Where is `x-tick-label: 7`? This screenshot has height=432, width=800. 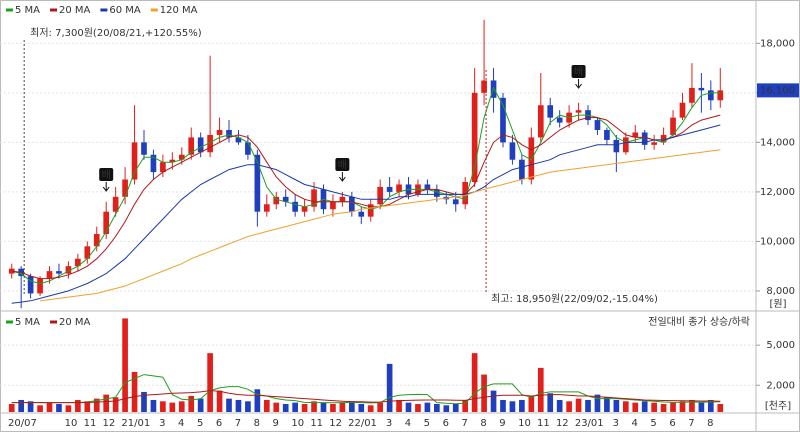
x-tick-label: 7 is located at coordinates (238, 423).